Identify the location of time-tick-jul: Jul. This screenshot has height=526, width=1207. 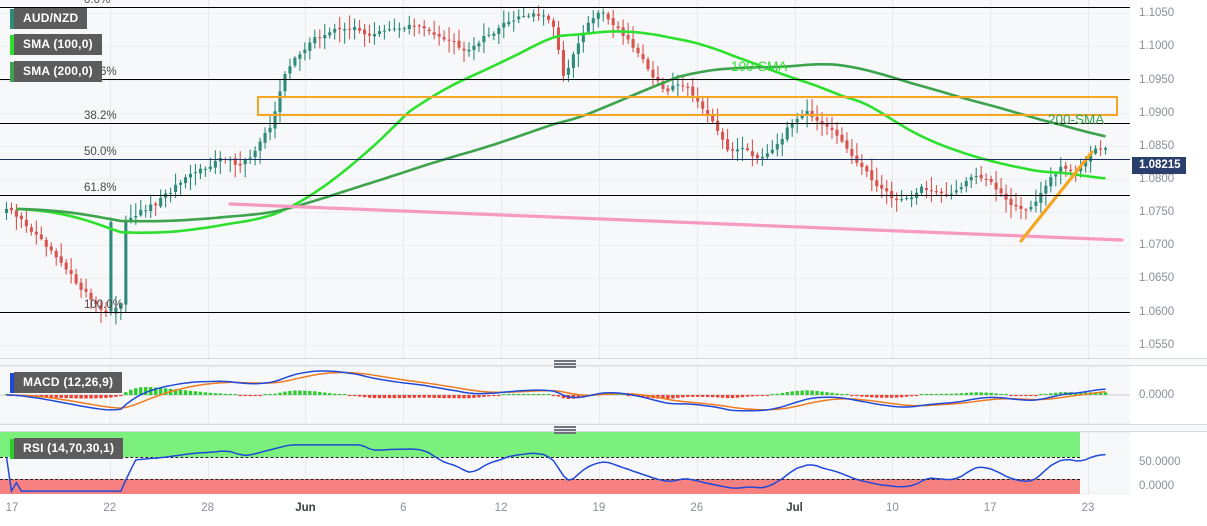
(794, 508).